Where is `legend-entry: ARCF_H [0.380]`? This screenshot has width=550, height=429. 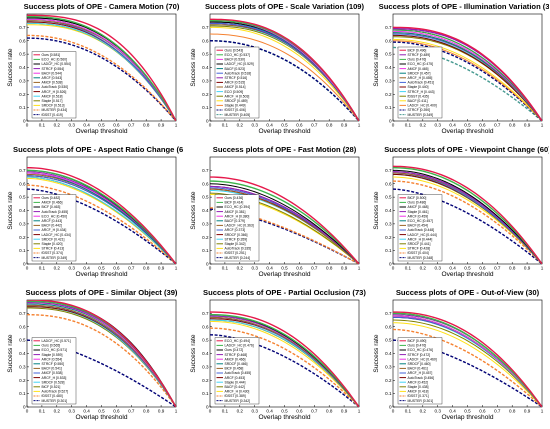
legend-entry: ARCF_H [0.380] is located at coordinates (237, 216).